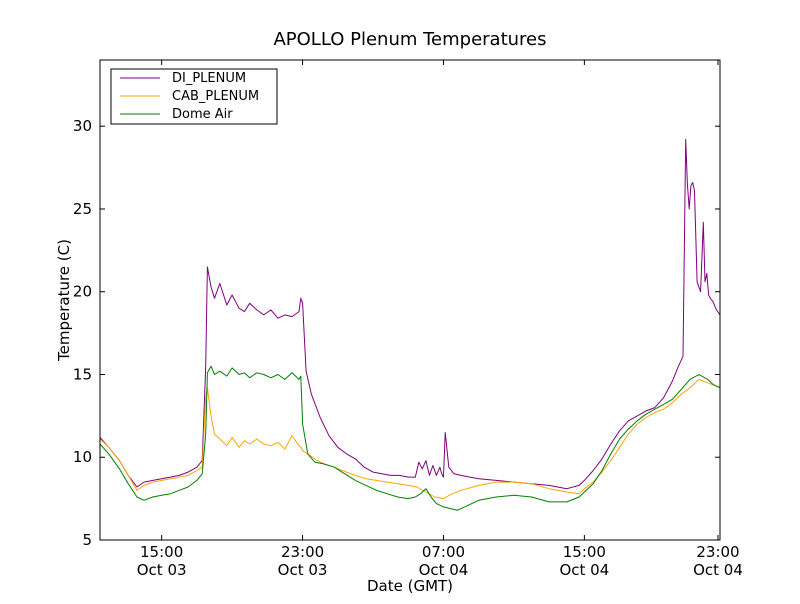  Describe the element at coordinates (82, 457) in the screenshot. I see `y-tick-label: 10` at that location.